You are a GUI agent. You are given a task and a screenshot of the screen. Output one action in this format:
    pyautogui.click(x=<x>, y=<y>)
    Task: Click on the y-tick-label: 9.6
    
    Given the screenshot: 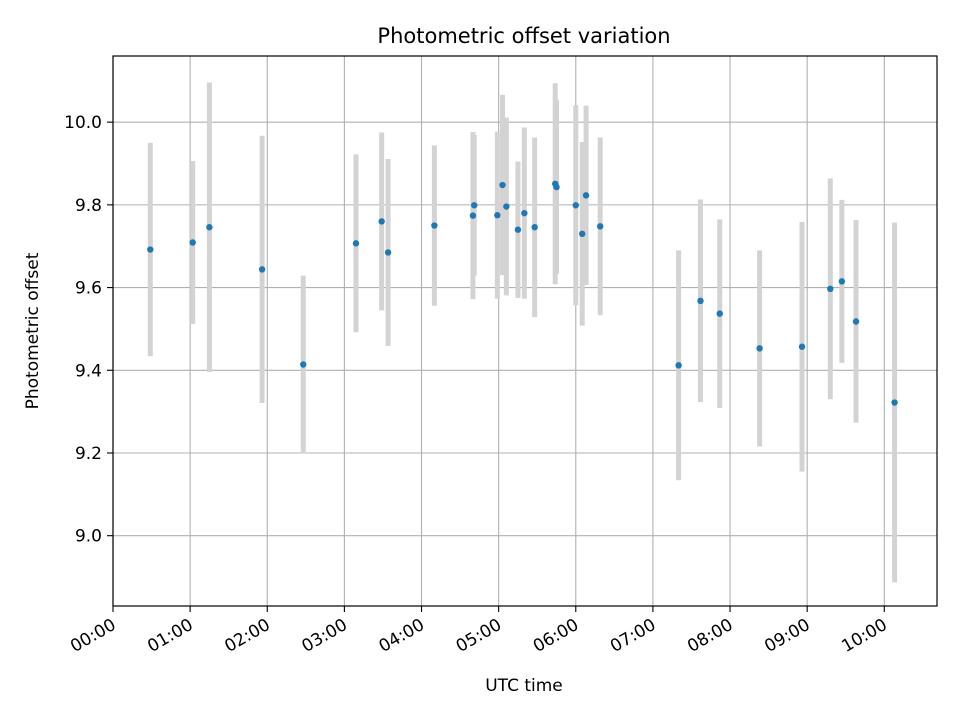 What is the action you would take?
    pyautogui.click(x=88, y=289)
    